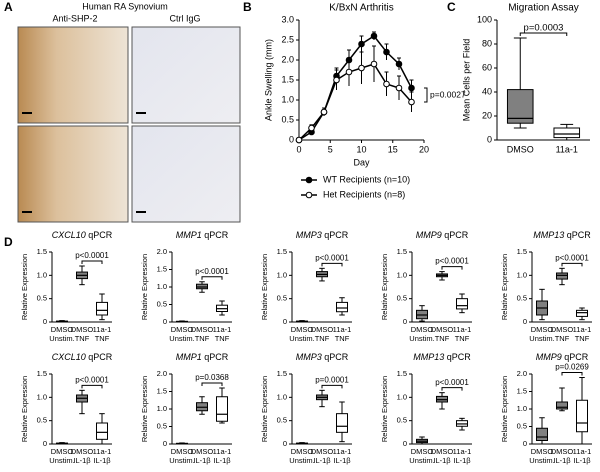  I want to click on chart-title: MMP1 qPCR, so click(202, 357).